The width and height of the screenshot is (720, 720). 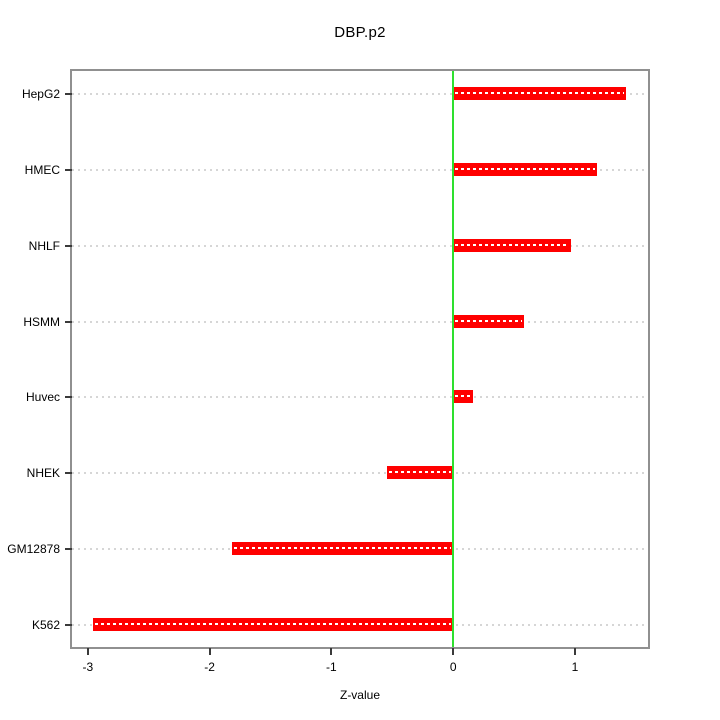 I want to click on x-axis-tick-label: 1, so click(x=575, y=667).